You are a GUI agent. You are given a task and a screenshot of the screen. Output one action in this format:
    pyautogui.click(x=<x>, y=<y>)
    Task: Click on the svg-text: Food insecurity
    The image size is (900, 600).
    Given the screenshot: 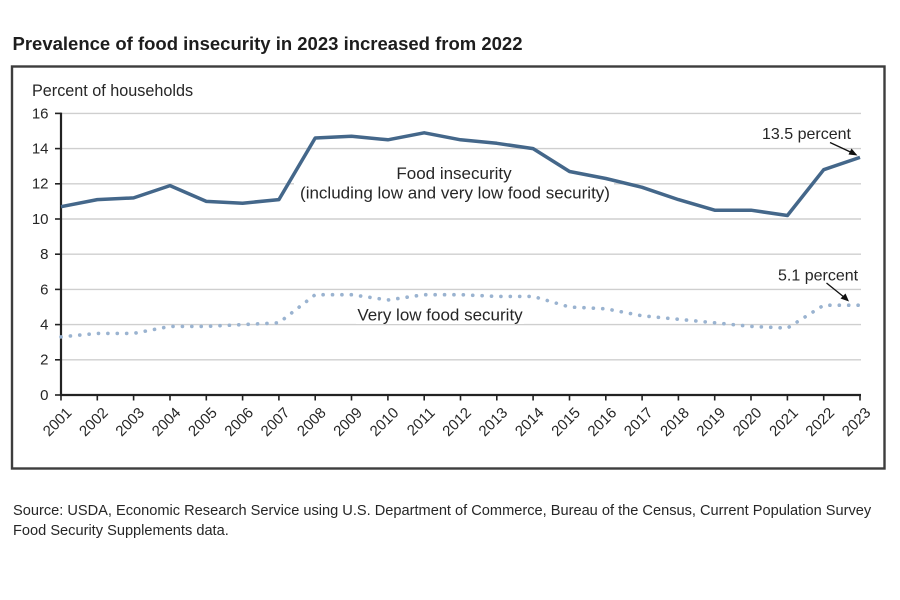 What is the action you would take?
    pyautogui.click(x=454, y=173)
    